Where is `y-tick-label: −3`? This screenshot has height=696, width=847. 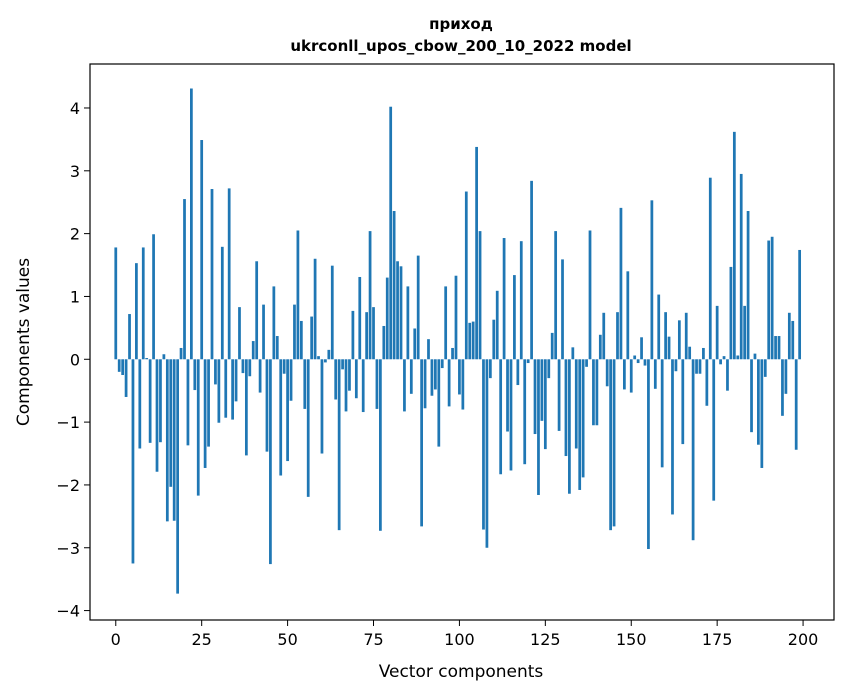 y-tick-label: −3 is located at coordinates (68, 548).